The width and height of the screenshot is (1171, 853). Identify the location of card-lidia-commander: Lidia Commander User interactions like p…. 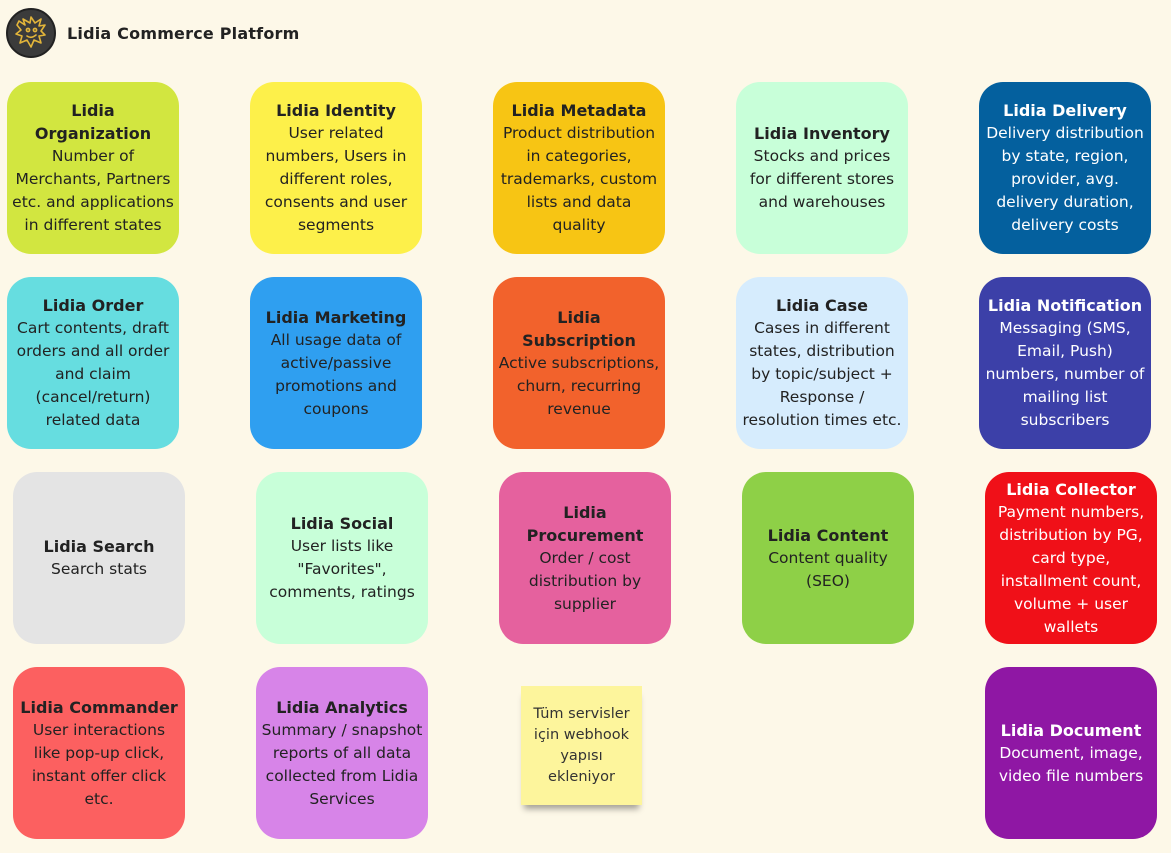
(99, 753).